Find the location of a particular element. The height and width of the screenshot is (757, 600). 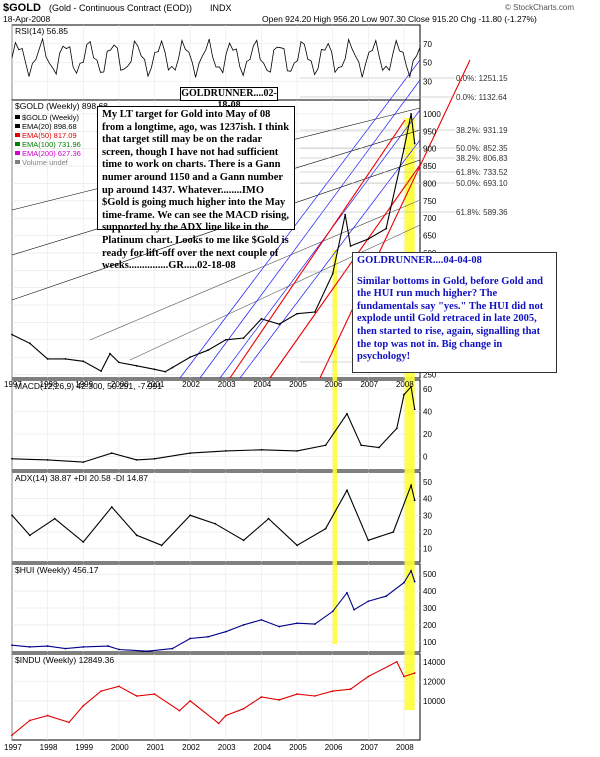

series-indu-line is located at coordinates (213, 698).